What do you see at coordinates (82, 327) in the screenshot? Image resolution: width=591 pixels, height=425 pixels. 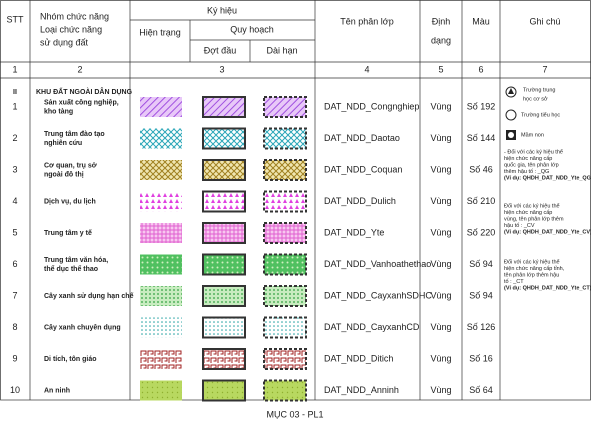 I see `row-name: Cây xanh chuyên dụng` at bounding box center [82, 327].